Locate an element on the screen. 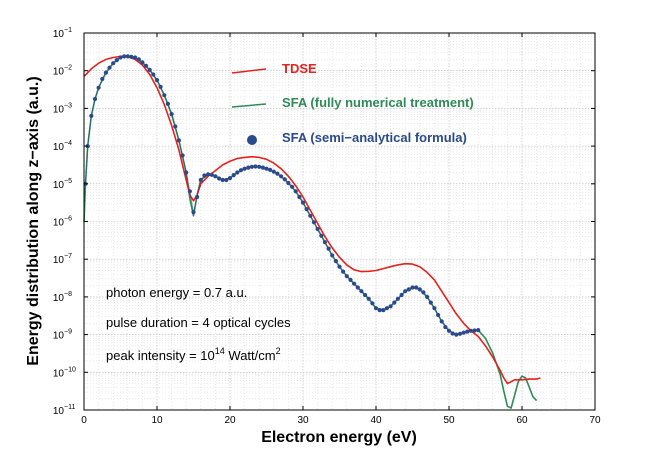 The width and height of the screenshot is (654, 463). legend-swatch-sfa-numerical is located at coordinates (249, 105).